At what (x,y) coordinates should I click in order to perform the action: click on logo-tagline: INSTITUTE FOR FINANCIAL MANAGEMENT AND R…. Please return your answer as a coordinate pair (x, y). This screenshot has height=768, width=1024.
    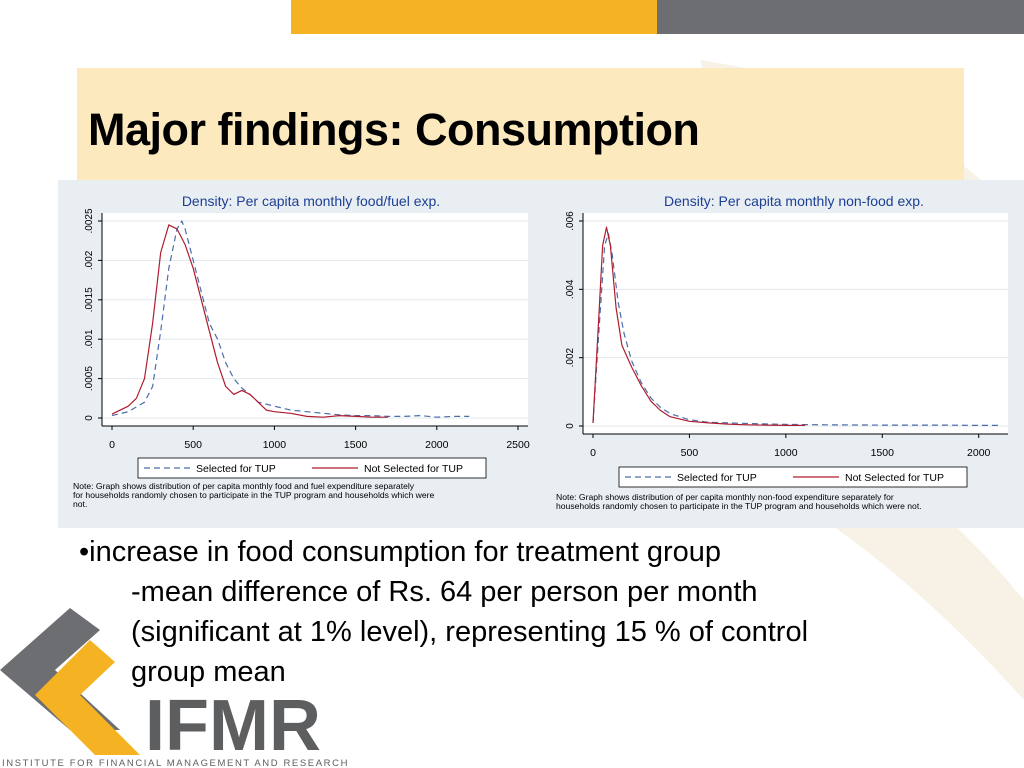
    Looking at the image, I should click on (175, 763).